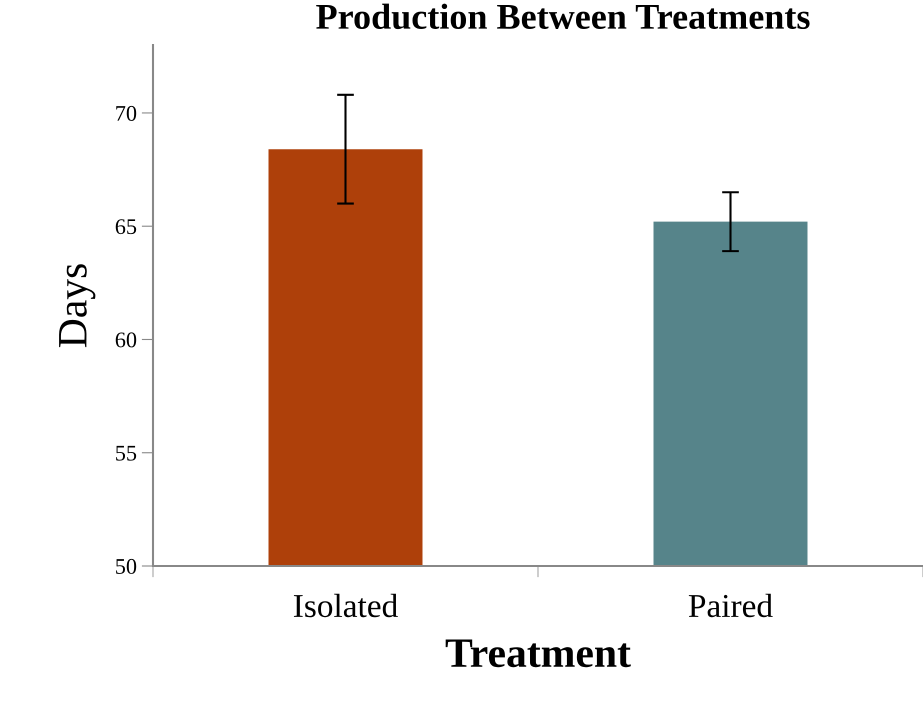 This screenshot has width=923, height=719. I want to click on y-tick-label: 50, so click(126, 566).